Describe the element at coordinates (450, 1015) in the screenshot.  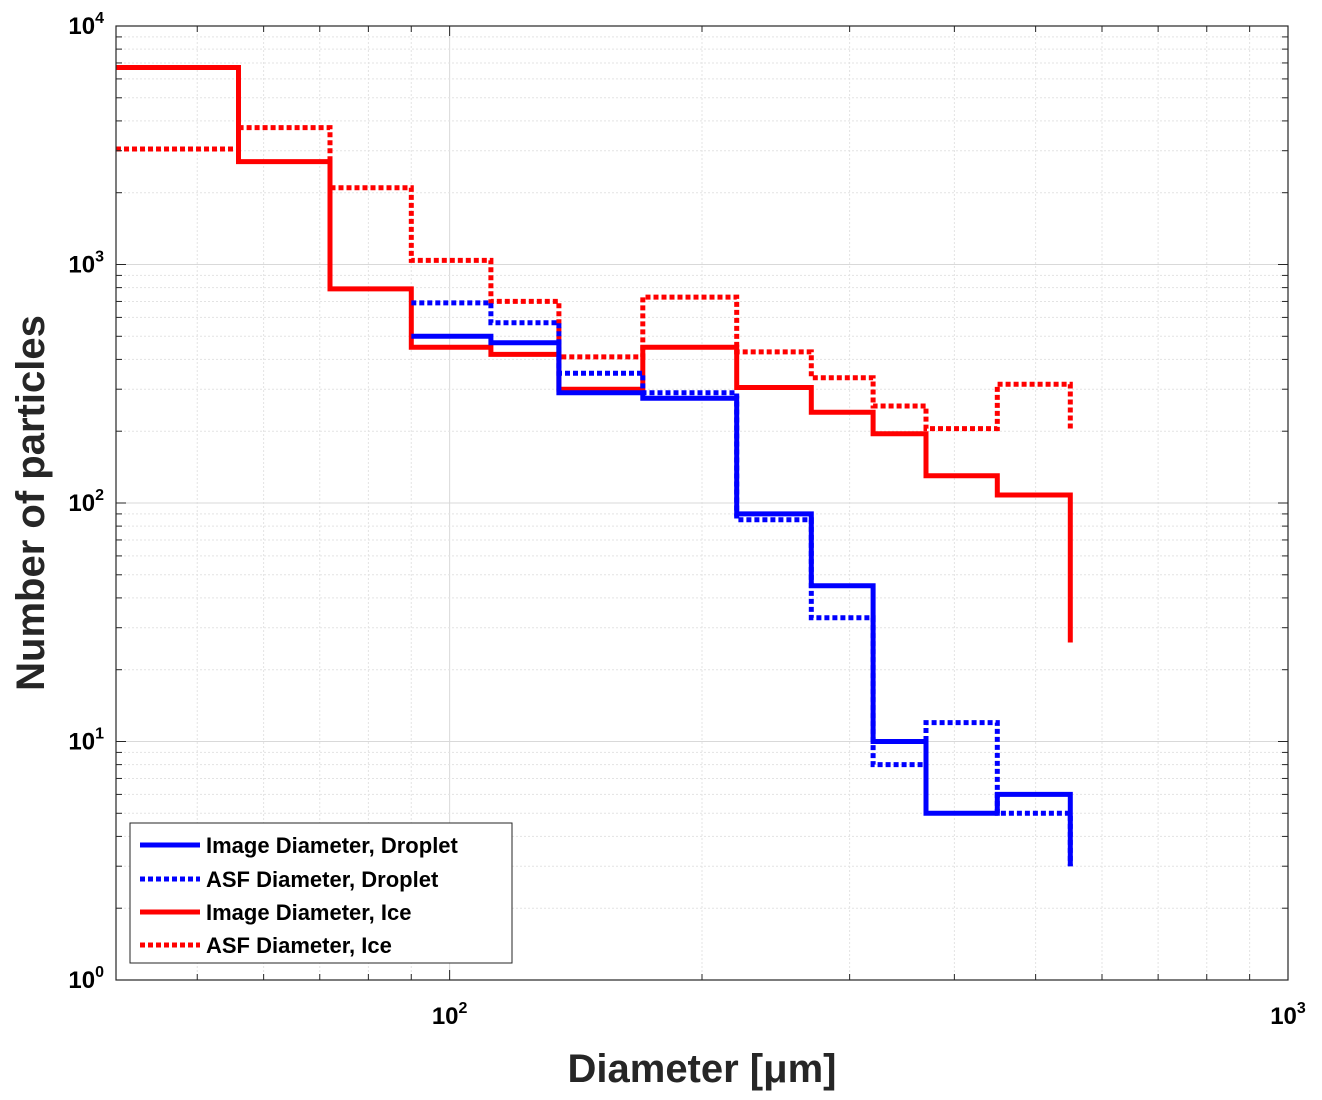
I see `x-tick-label: 10²` at that location.